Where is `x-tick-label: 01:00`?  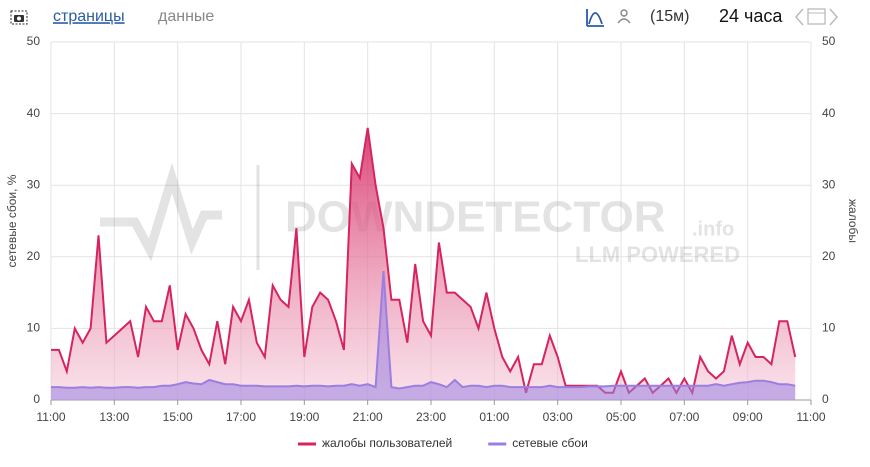
x-tick-label: 01:00 is located at coordinates (494, 417).